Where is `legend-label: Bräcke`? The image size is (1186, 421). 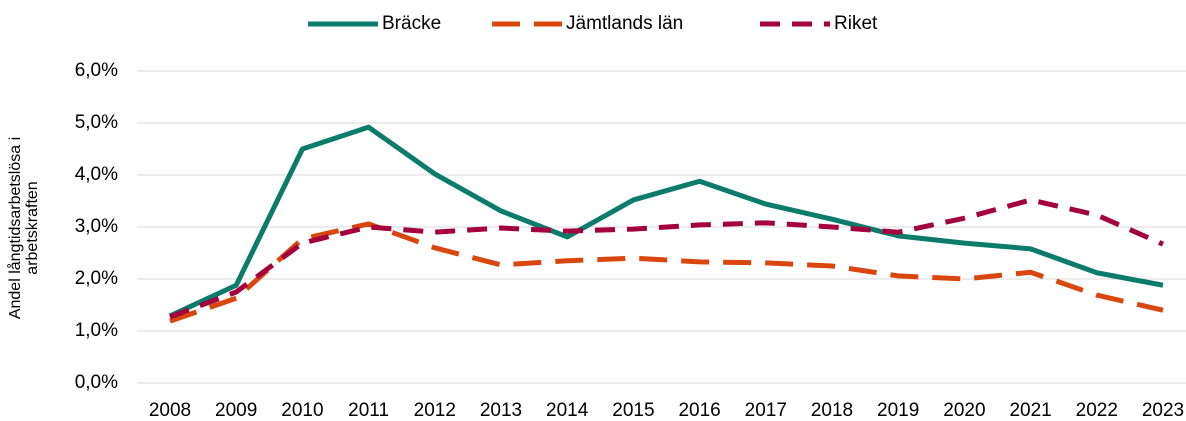 legend-label: Bräcke is located at coordinates (411, 23).